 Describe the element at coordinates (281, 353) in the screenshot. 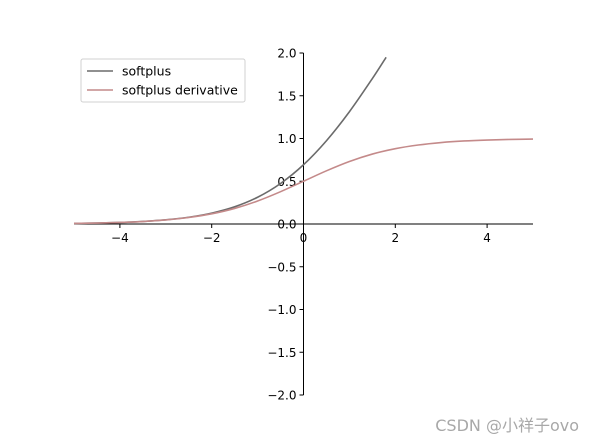

I see `y-tick-label: −1.5` at that location.